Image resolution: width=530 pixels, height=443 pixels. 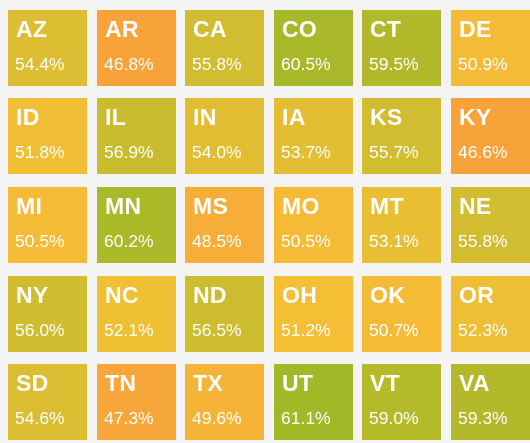 I want to click on state-abbreviation: VT, so click(x=385, y=383).